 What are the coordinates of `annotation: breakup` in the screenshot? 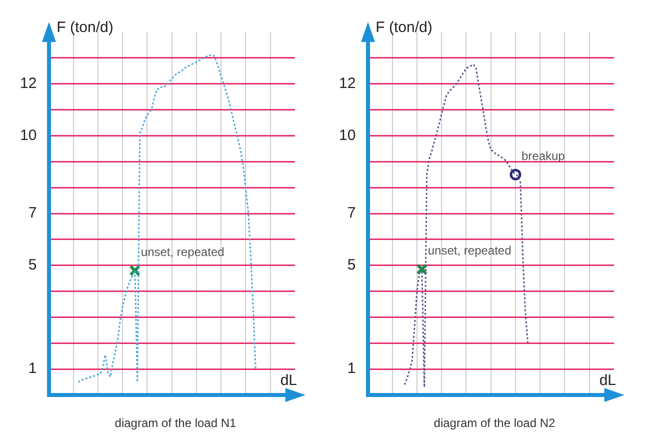 It's located at (543, 155).